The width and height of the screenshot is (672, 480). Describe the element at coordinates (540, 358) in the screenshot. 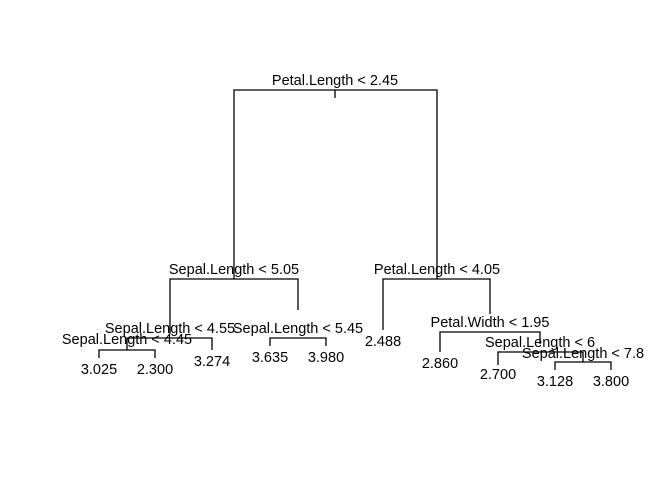

I see `edge-right-right-right` at that location.